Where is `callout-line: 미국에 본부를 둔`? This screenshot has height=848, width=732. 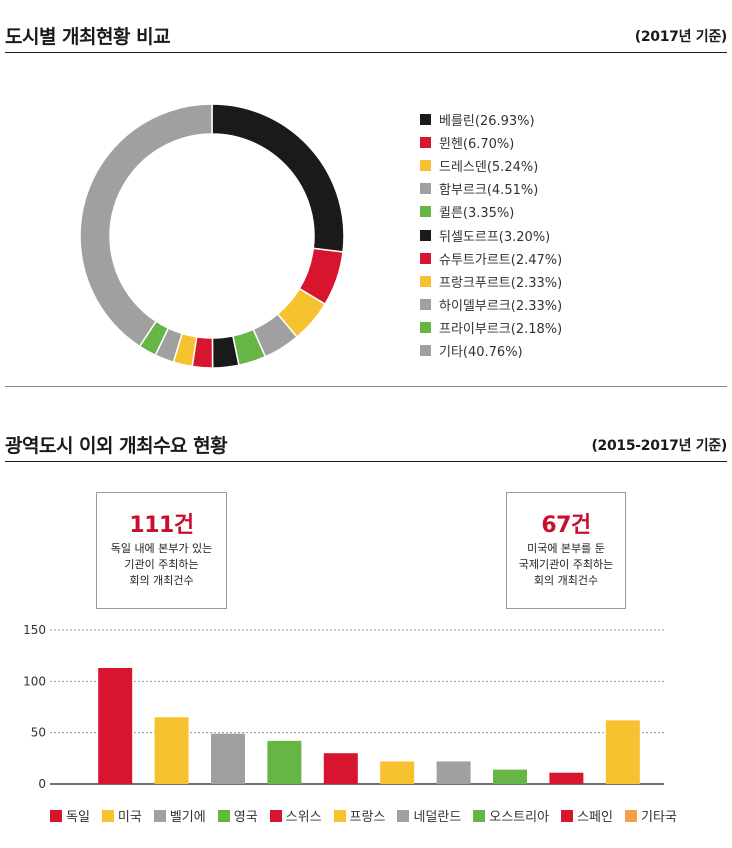 callout-line: 미국에 본부를 둔 is located at coordinates (566, 548).